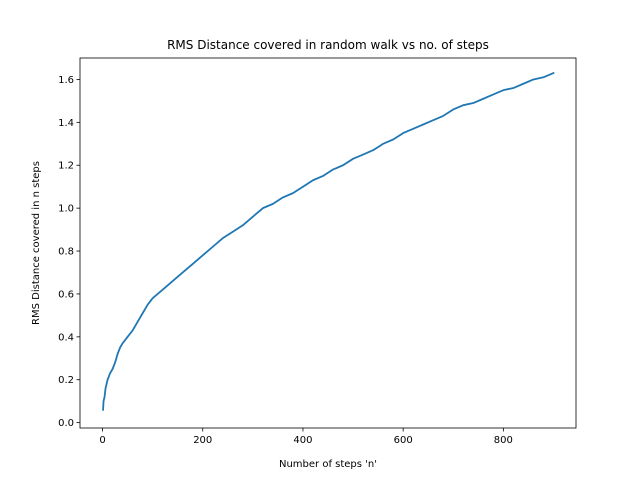  I want to click on y-tick-label: 0.0, so click(66, 423).